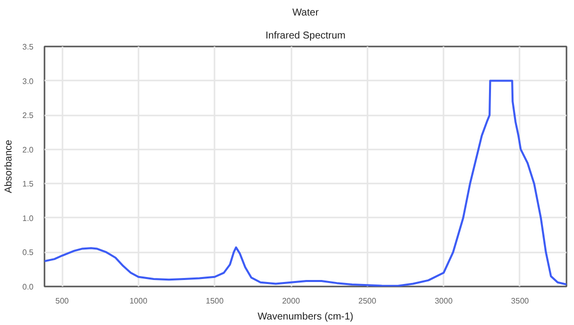 The height and width of the screenshot is (325, 574). What do you see at coordinates (28, 81) in the screenshot?
I see `y-tick-label: 3.0` at bounding box center [28, 81].